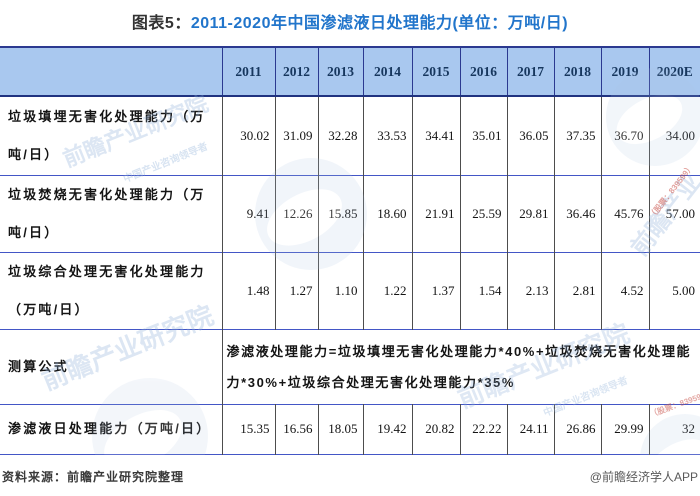 This screenshot has width=700, height=496. Describe the element at coordinates (624, 429) in the screenshot. I see `value-cell: 29.99` at that location.